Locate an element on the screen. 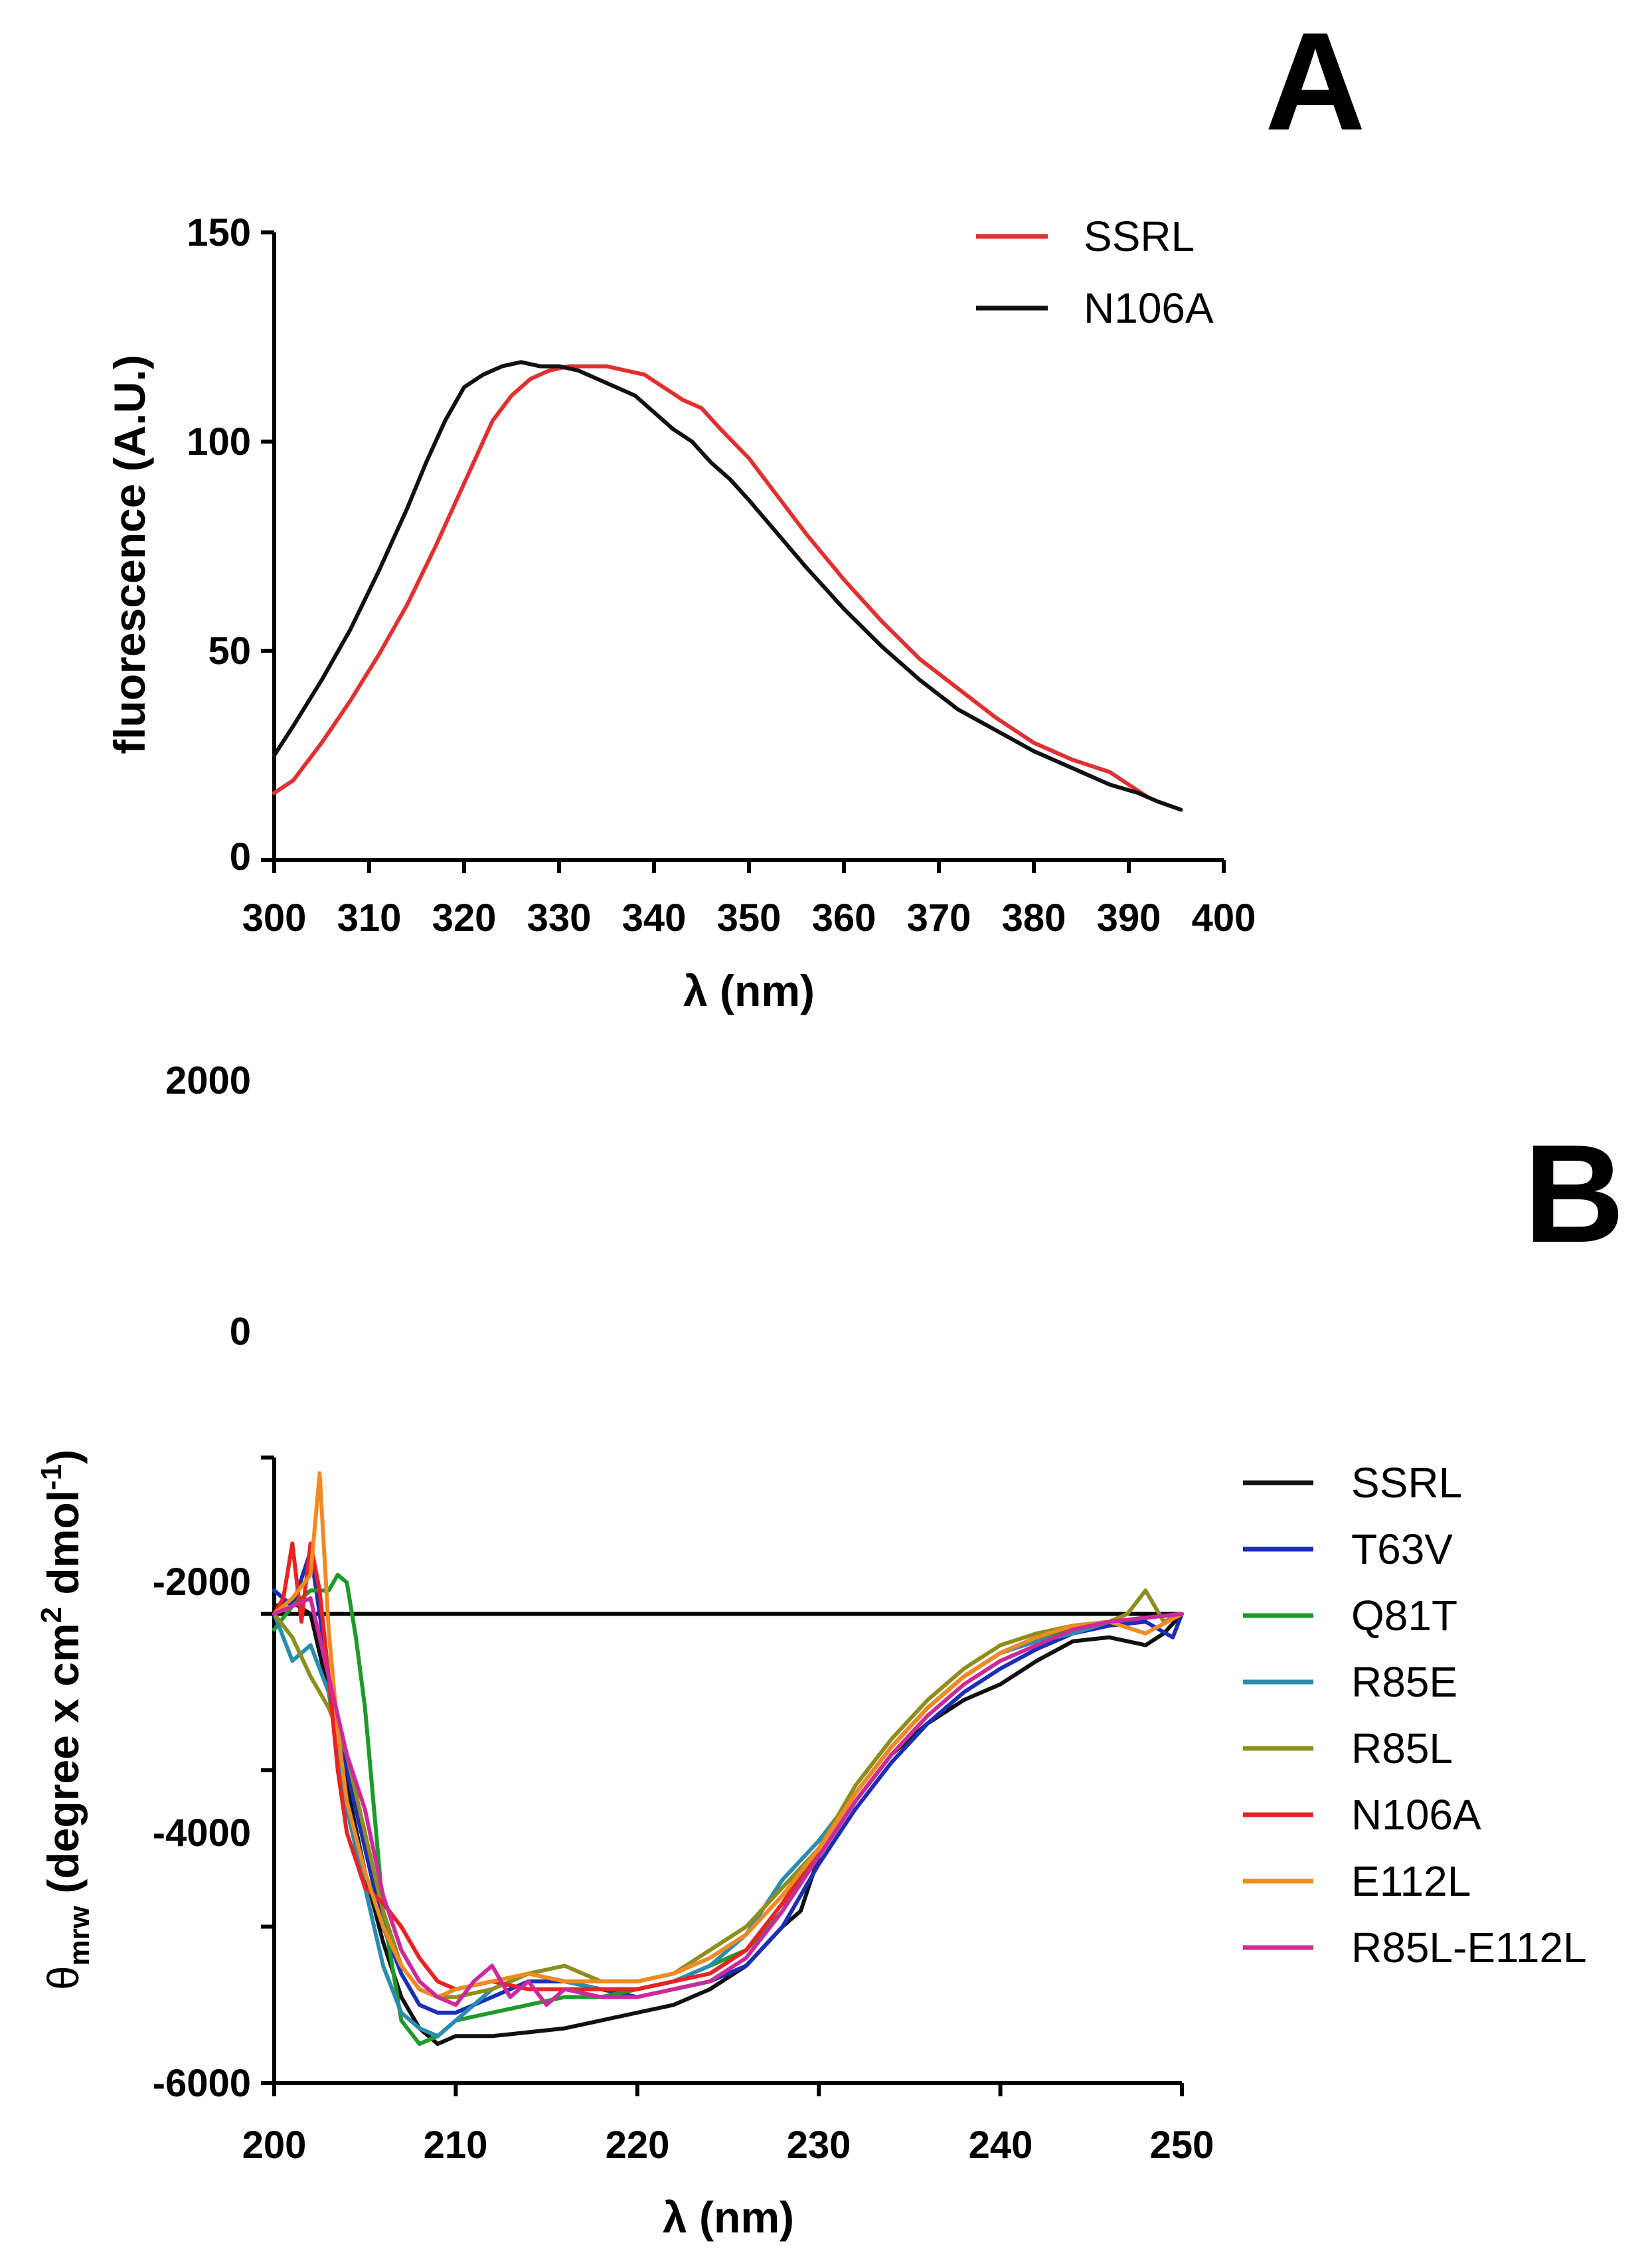  chart-a-series-ssrl is located at coordinates (711, 581).